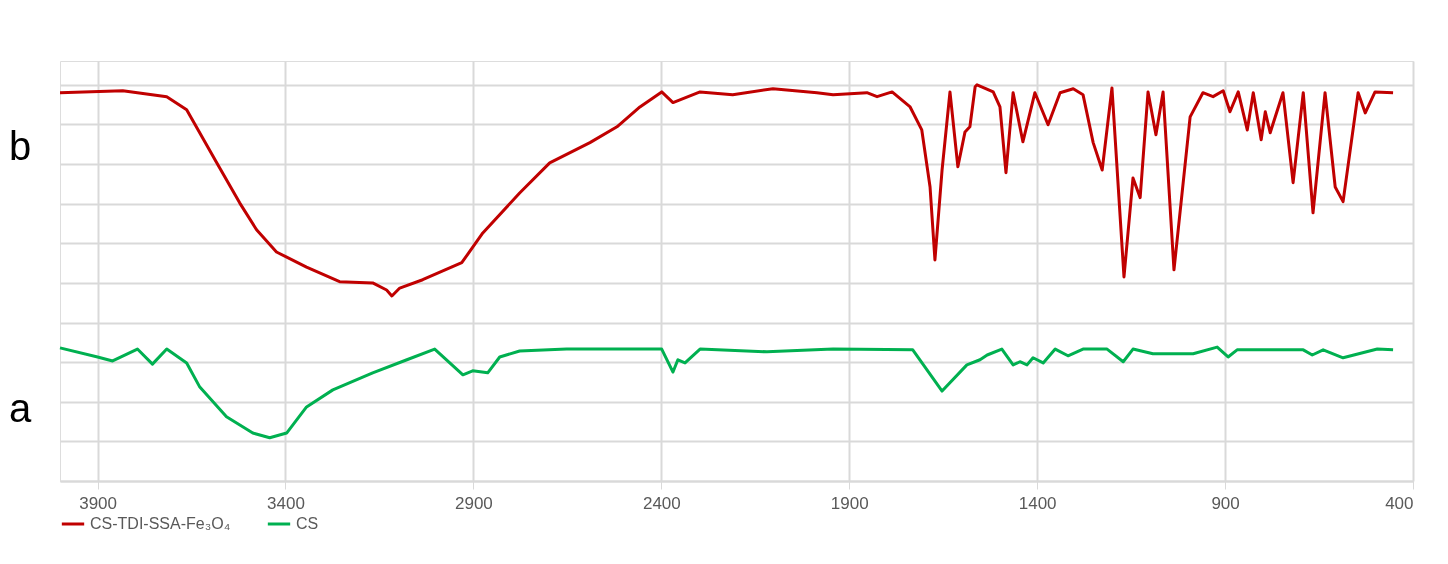  What do you see at coordinates (849, 503) in the screenshot?
I see `x-tick-label: 1900` at bounding box center [849, 503].